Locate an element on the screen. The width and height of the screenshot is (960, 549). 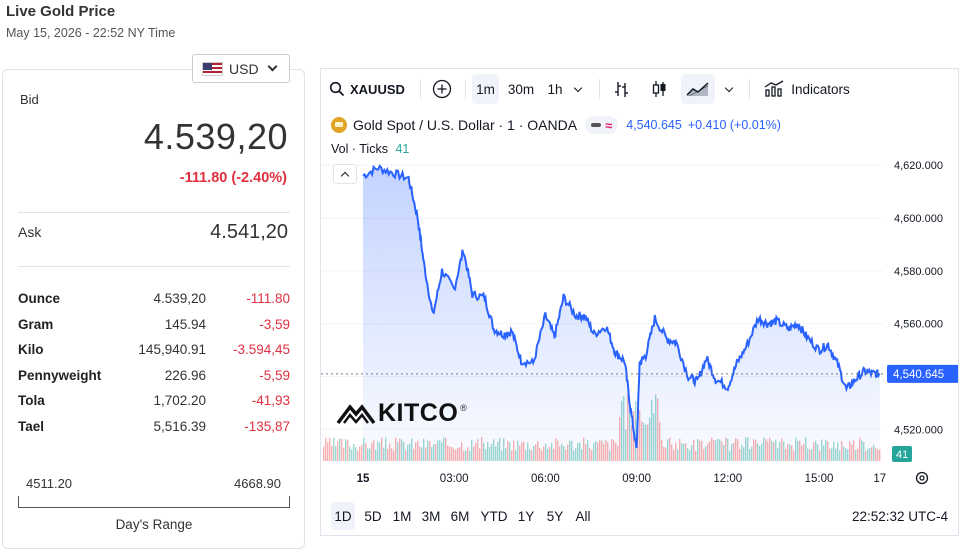
area-chart-icon is located at coordinates (697, 89).